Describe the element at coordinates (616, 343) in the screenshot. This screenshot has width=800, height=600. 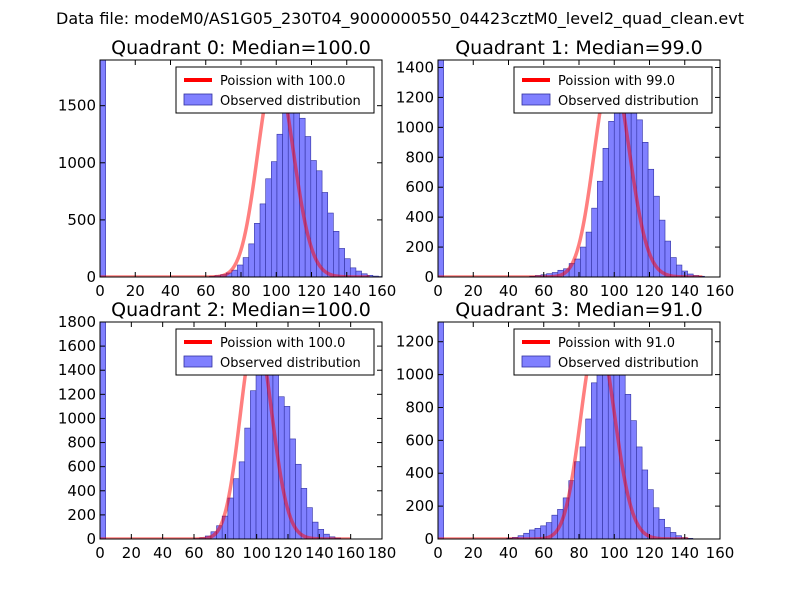
I see `legend-fit-label: Poission with 91.0` at that location.